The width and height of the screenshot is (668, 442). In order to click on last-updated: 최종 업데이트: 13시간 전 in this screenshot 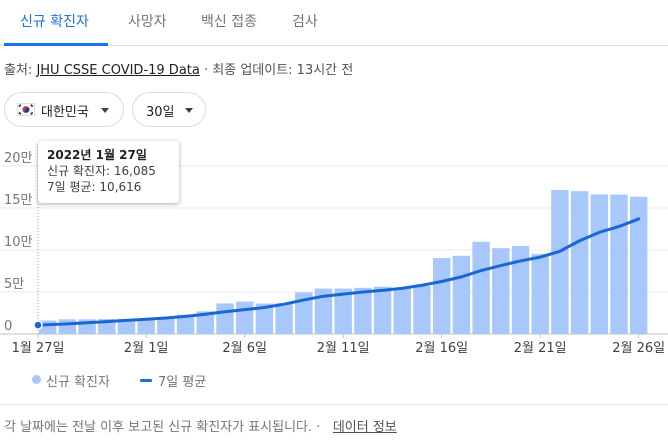, I will do `click(283, 70)`.